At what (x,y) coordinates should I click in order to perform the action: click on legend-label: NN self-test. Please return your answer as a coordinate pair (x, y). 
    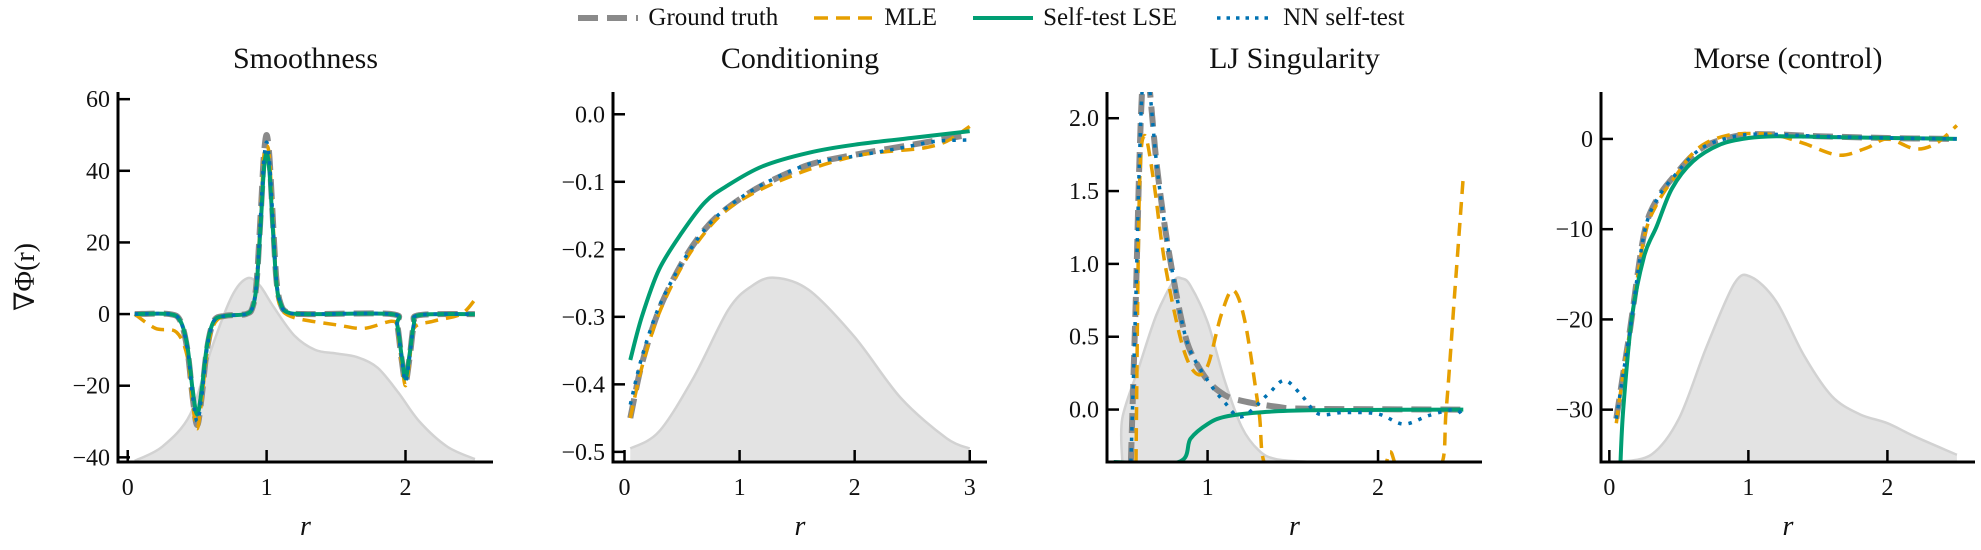
    Looking at the image, I should click on (1344, 17).